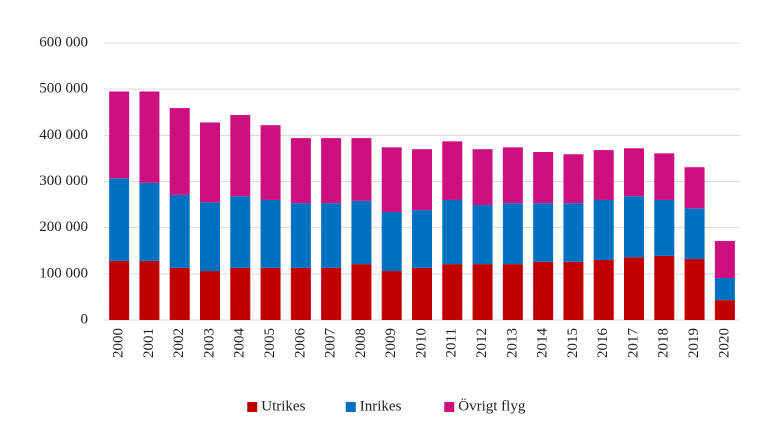 The height and width of the screenshot is (431, 758). Describe the element at coordinates (492, 405) in the screenshot. I see `legend-label: Övrigt flyg` at that location.